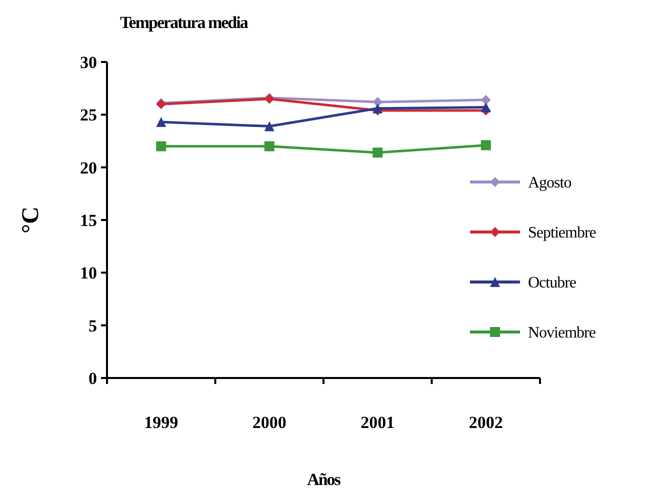  I want to click on y-tick-label: 25, so click(88, 115).